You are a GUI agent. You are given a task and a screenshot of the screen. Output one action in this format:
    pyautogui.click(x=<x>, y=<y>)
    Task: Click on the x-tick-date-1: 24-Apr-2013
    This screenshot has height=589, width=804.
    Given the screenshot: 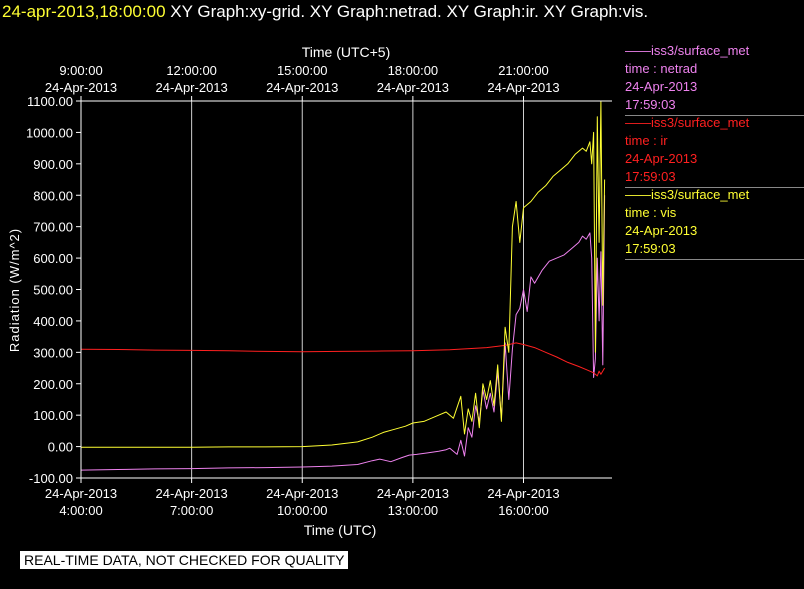 What is the action you would take?
    pyautogui.click(x=191, y=493)
    